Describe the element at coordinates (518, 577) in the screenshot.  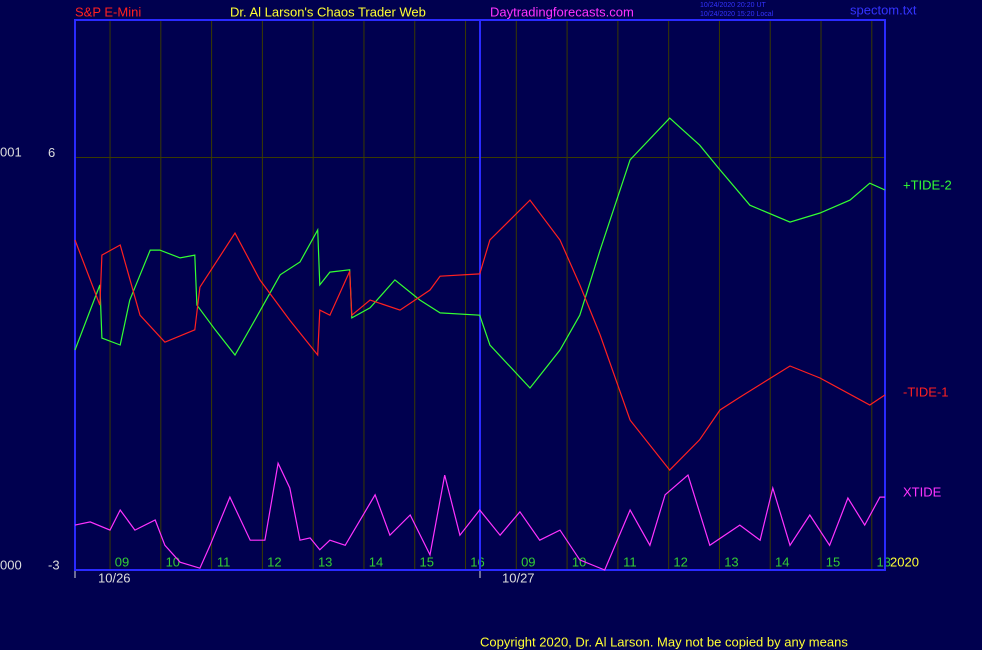
I see `date-label: 10/27` at that location.